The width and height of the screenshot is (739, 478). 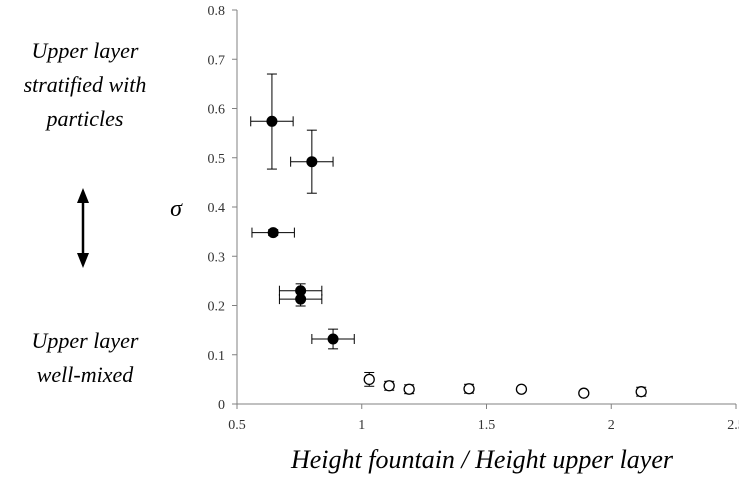 I want to click on y-tick-label: 0.6, so click(x=217, y=110).